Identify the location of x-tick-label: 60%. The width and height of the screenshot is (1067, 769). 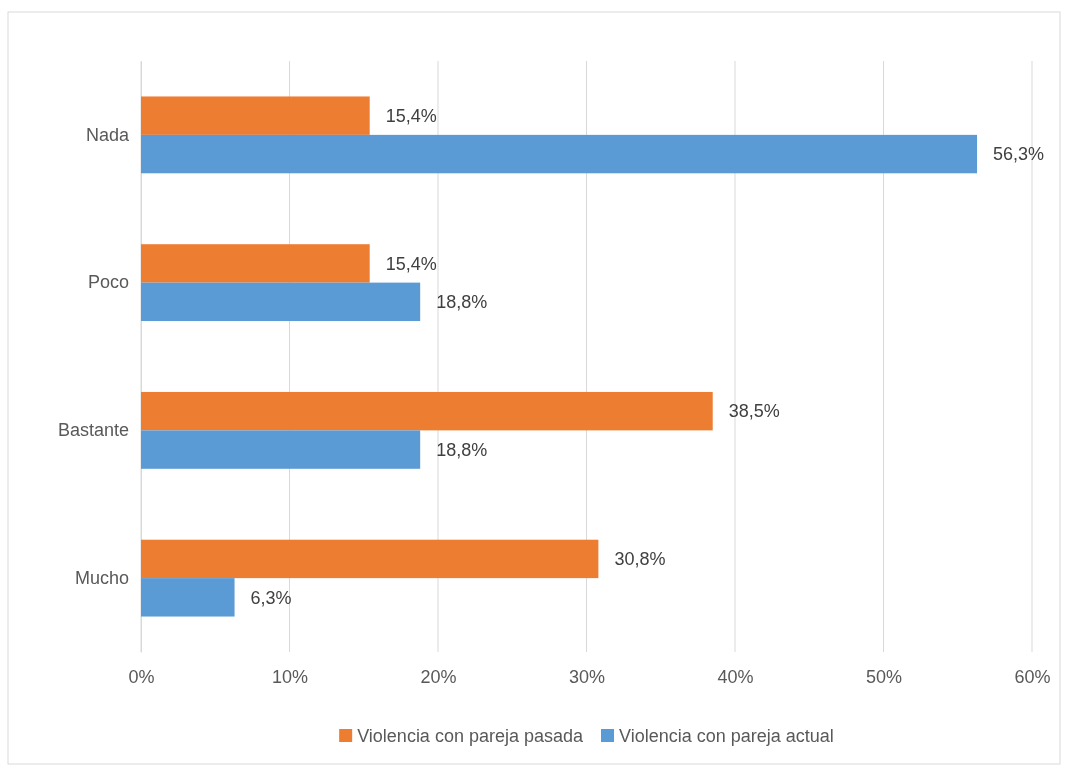
(1032, 676).